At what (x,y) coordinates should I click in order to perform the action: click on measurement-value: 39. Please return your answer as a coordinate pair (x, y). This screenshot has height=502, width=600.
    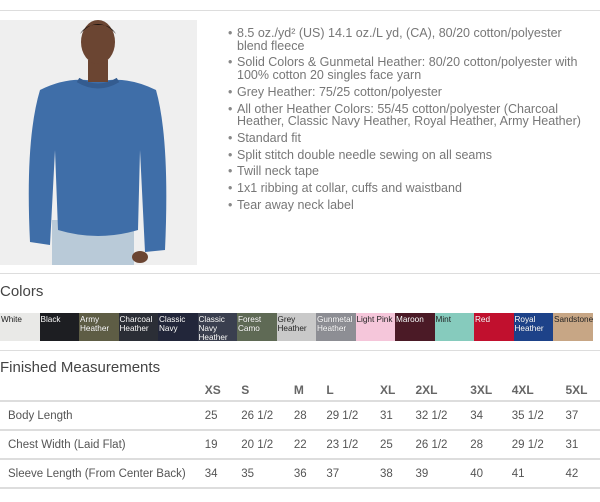
    Looking at the image, I should click on (443, 474).